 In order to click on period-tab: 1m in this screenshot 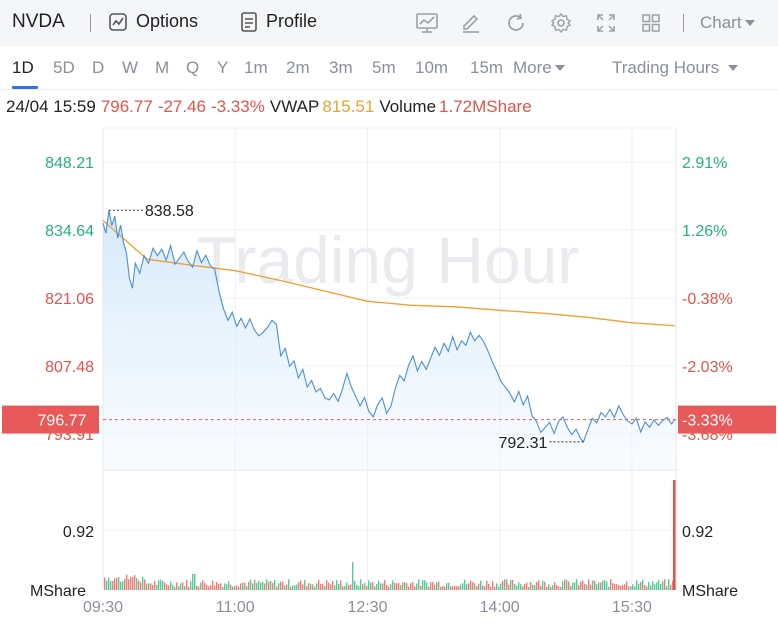, I will do `click(256, 67)`.